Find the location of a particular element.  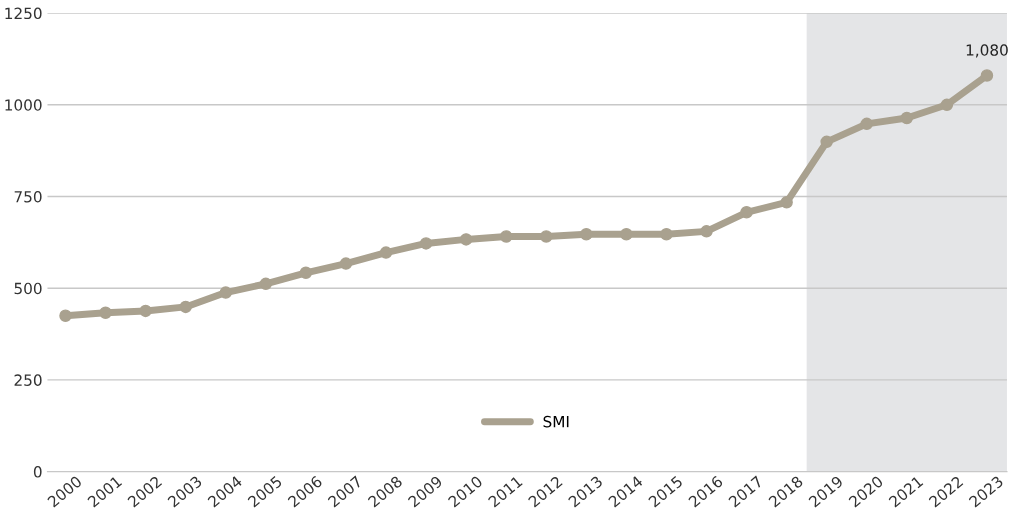

y-tick-label: 250 is located at coordinates (28, 380).